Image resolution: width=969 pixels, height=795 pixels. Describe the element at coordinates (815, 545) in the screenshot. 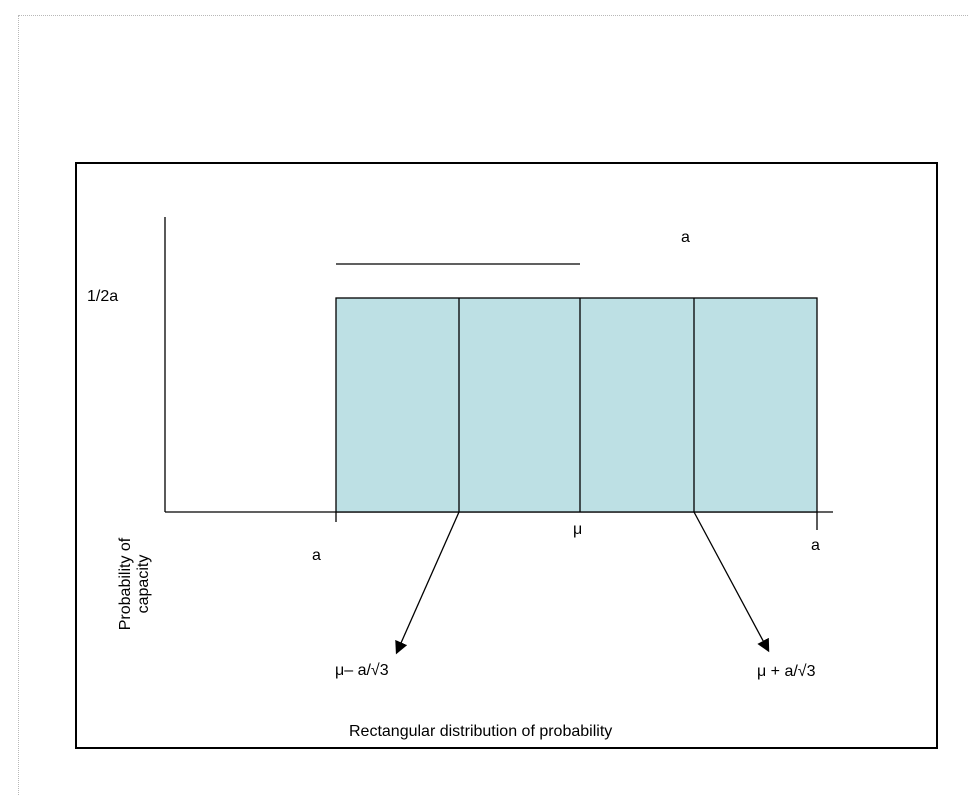

I see `right-bound-label: a` at that location.